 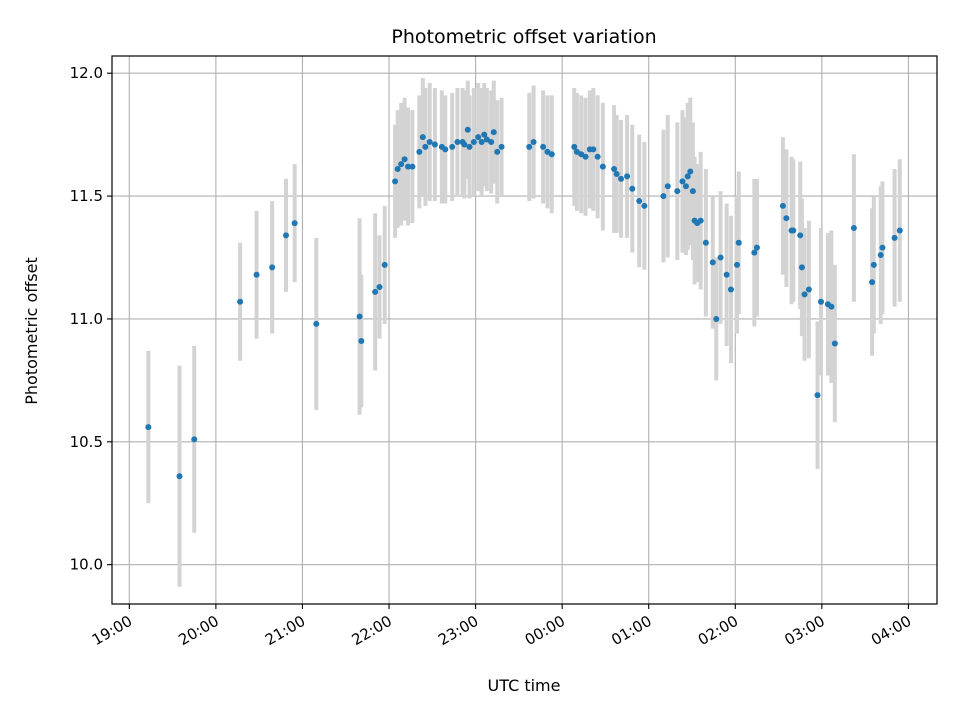 I want to click on x-tick-label: 03:00, so click(x=804, y=630).